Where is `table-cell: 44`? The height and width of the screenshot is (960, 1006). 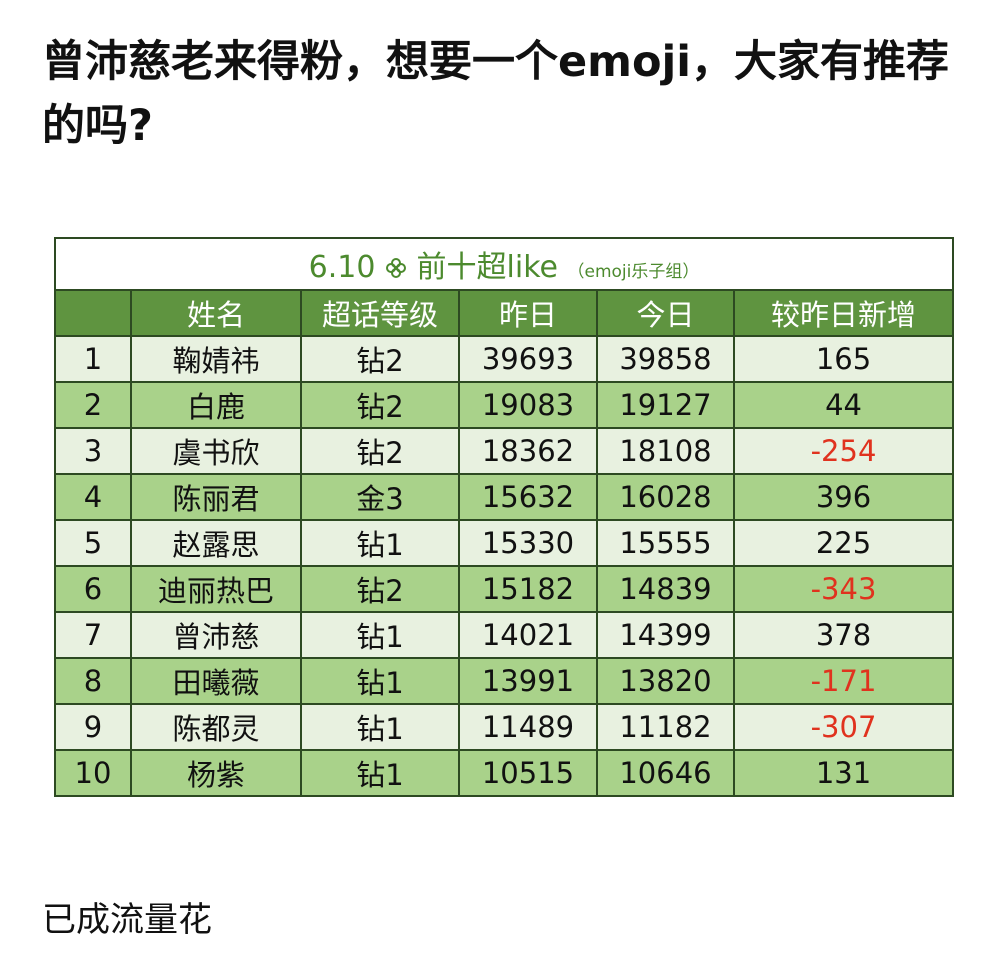 table-cell: 44 is located at coordinates (843, 405).